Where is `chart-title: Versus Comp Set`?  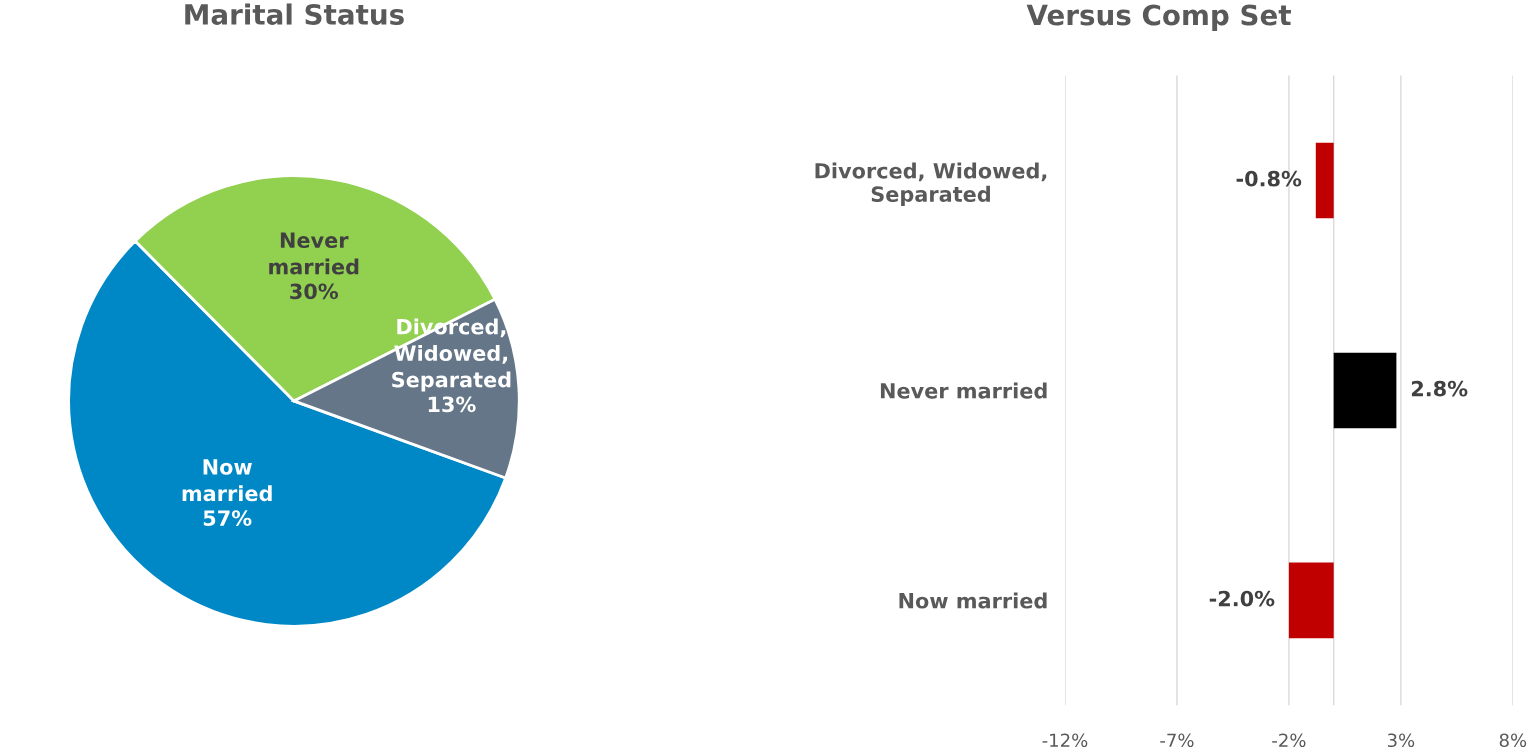
chart-title: Versus Comp Set is located at coordinates (1158, 17).